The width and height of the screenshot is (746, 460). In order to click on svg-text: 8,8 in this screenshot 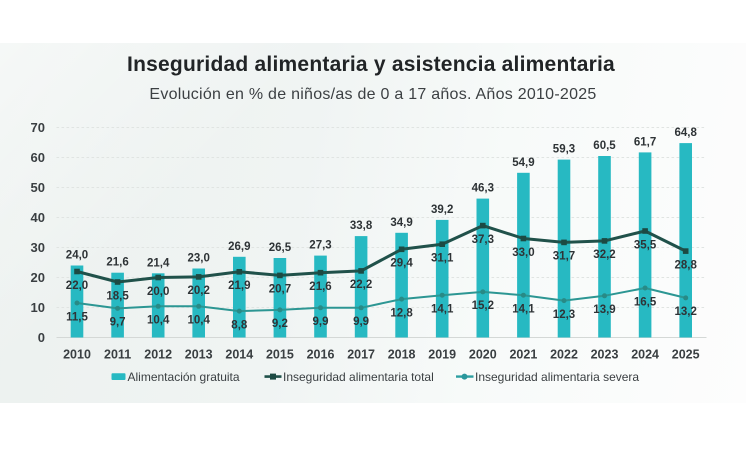, I will do `click(239, 325)`.